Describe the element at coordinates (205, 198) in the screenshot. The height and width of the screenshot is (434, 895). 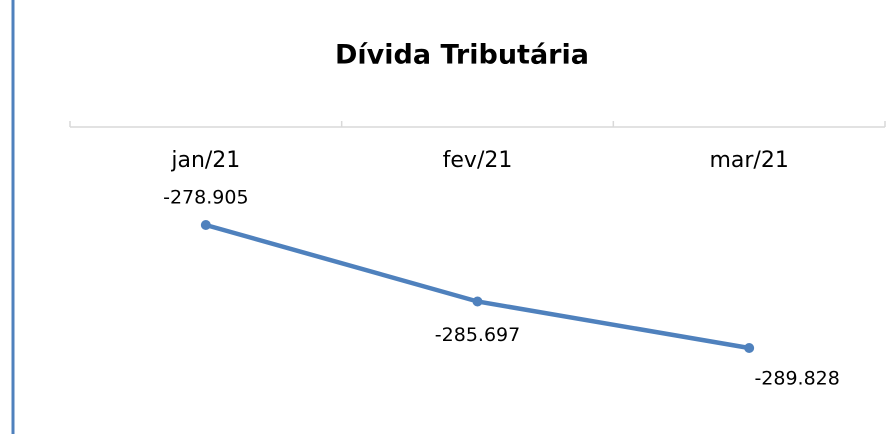
I see `data-label: -278.905` at that location.